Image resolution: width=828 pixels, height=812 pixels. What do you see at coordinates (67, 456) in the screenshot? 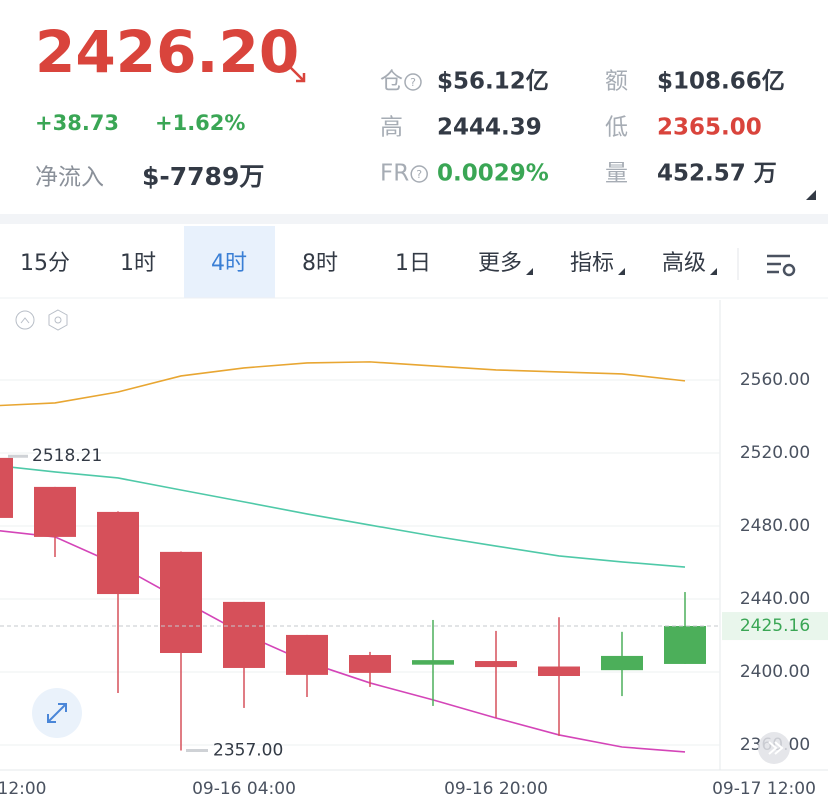
I see `high-label: 2518.21` at bounding box center [67, 456].